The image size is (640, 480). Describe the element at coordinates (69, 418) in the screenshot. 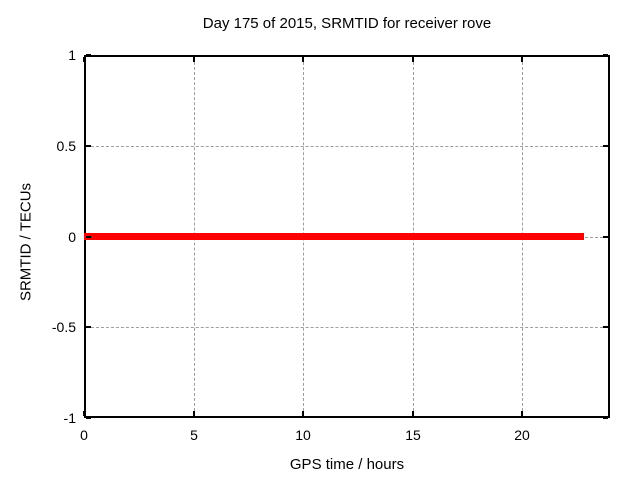

I see `ytick-label--1: -1` at that location.